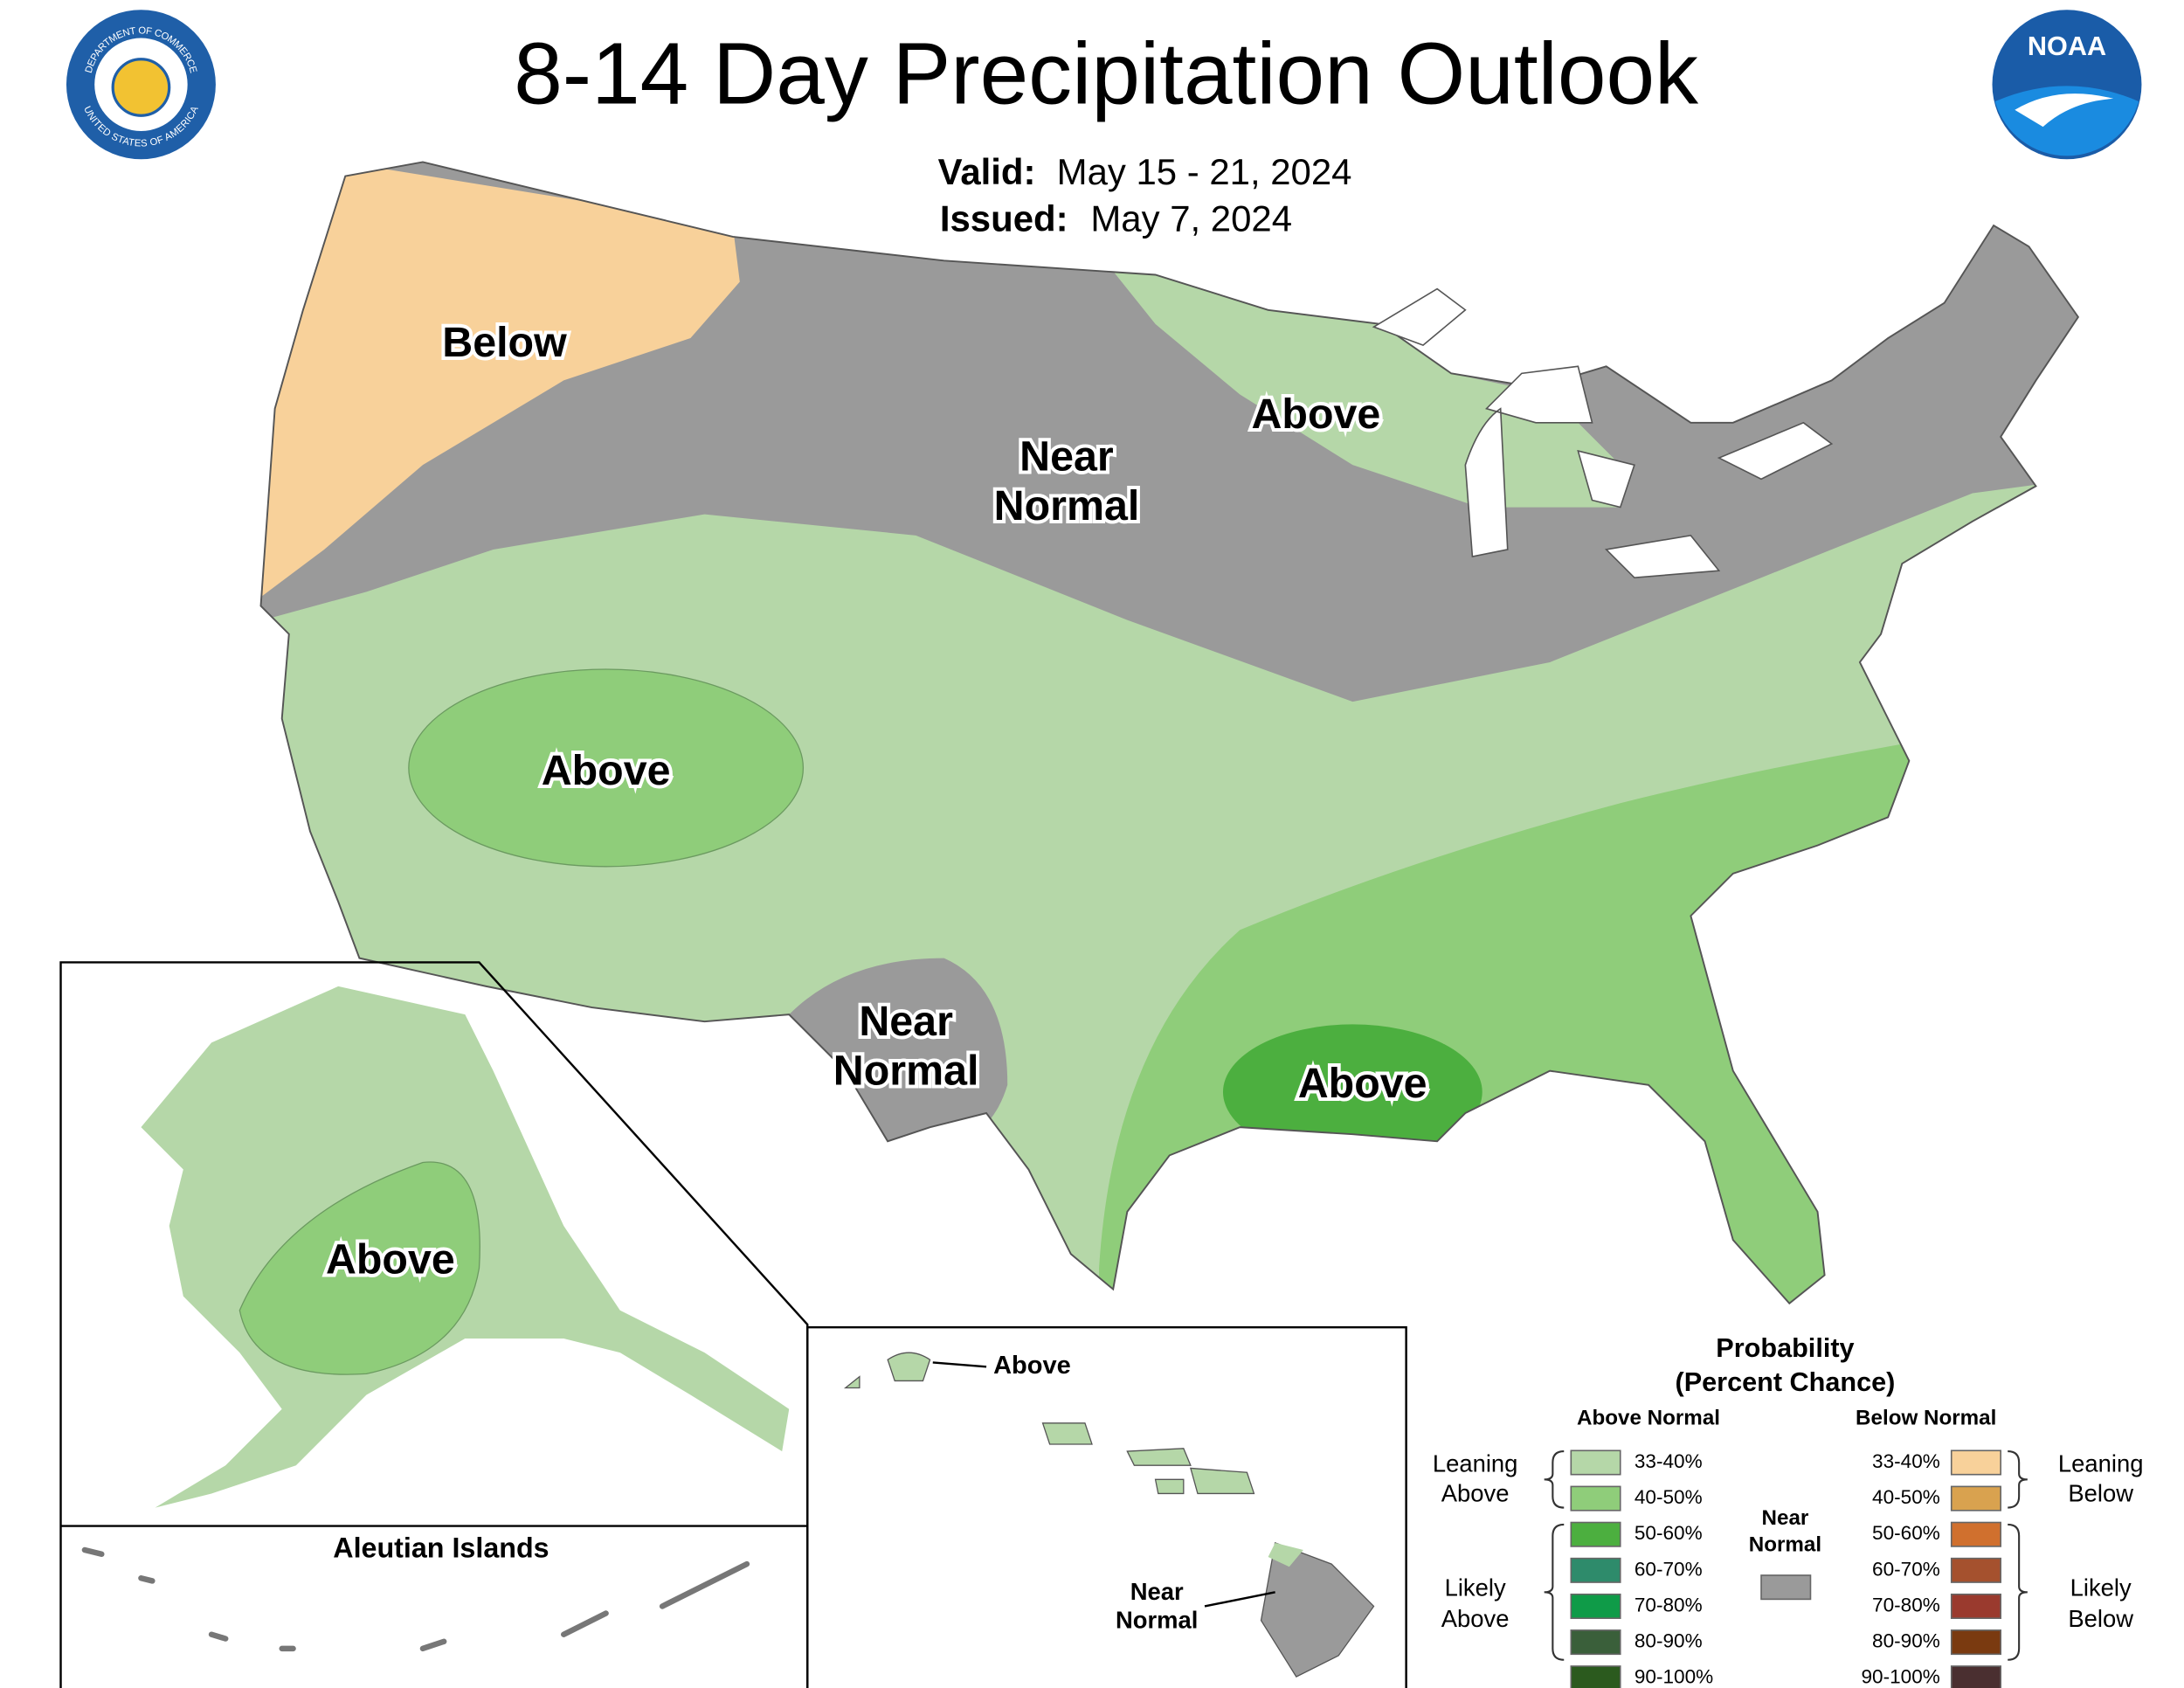 The height and width of the screenshot is (1688, 2184). What do you see at coordinates (434, 1324) in the screenshot?
I see `alaska-inset: Above Aleutian Islands` at bounding box center [434, 1324].